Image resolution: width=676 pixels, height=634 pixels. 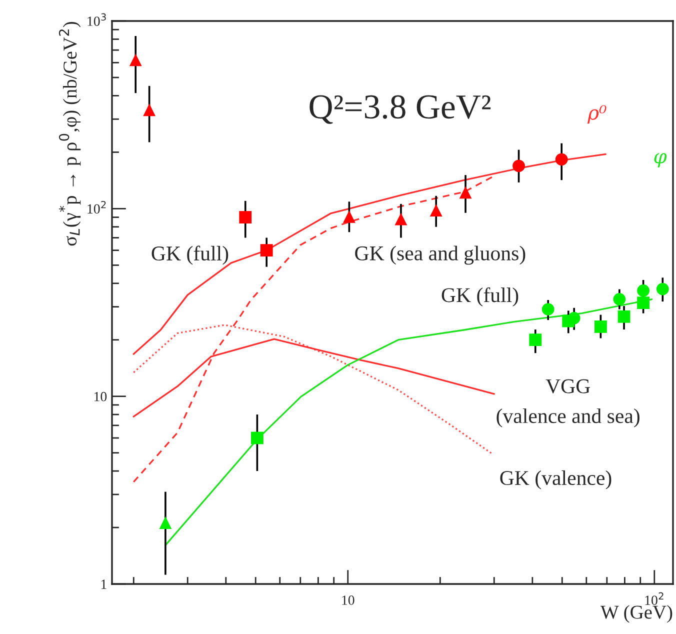 I want to click on y-tick-label: 10$^{3}$, so click(x=97, y=19).